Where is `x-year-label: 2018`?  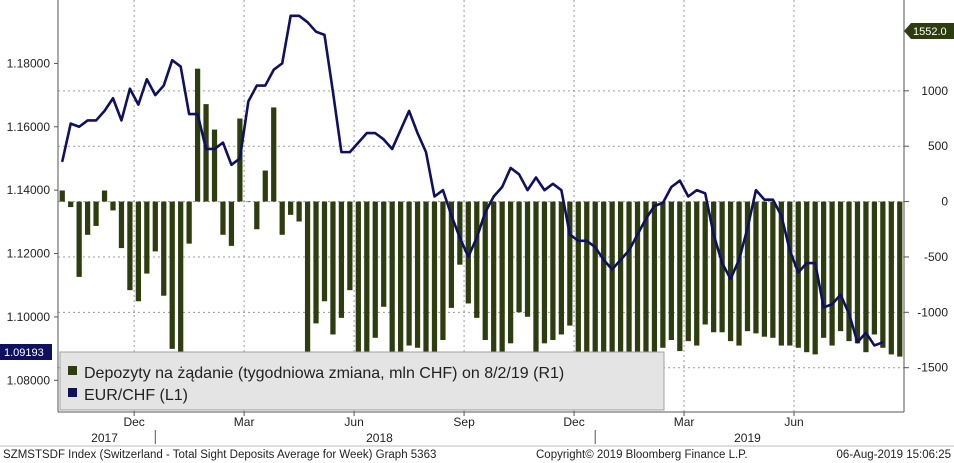
x-year-label: 2018 is located at coordinates (379, 438).